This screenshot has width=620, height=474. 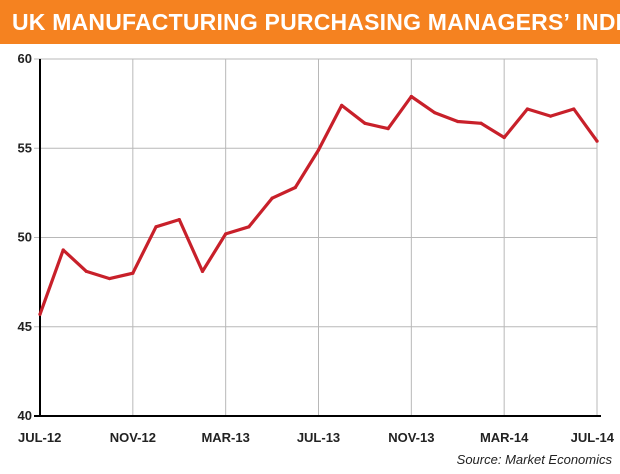 What do you see at coordinates (504, 437) in the screenshot?
I see `x-tick-label: MAR-14` at bounding box center [504, 437].